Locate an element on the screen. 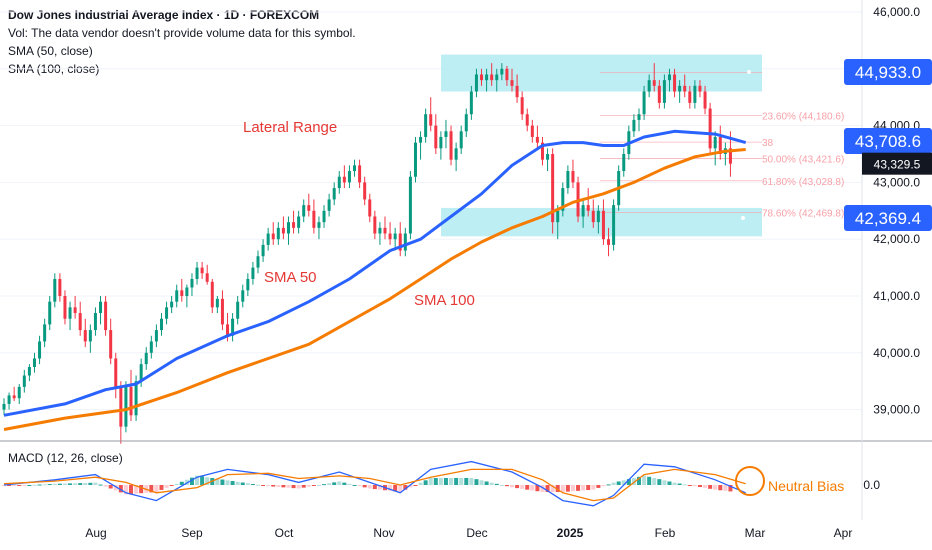  high-price-label-box is located at coordinates (888, 72).